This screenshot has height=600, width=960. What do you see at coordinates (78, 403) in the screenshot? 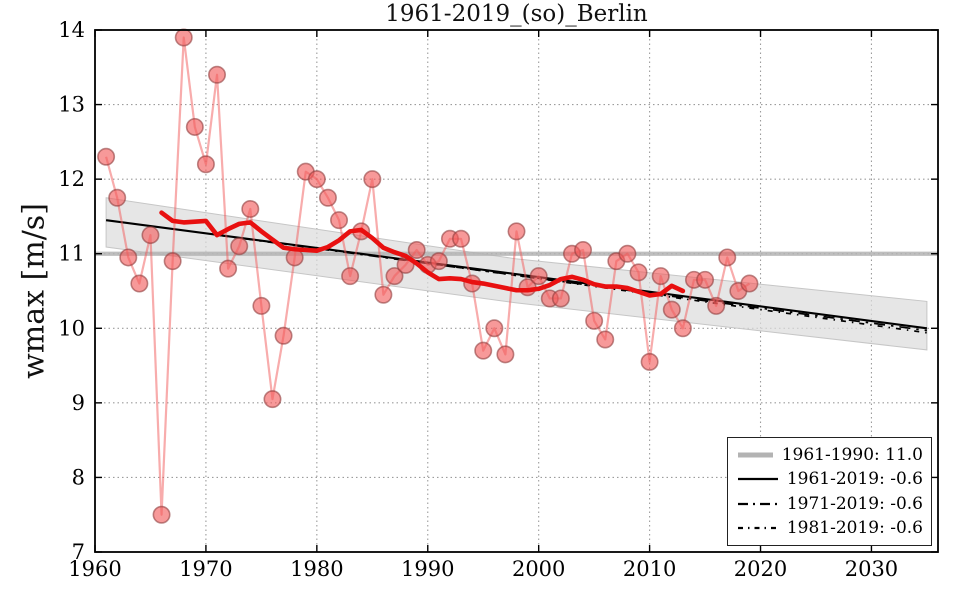
I see `y-tick-label: 9` at bounding box center [78, 403].